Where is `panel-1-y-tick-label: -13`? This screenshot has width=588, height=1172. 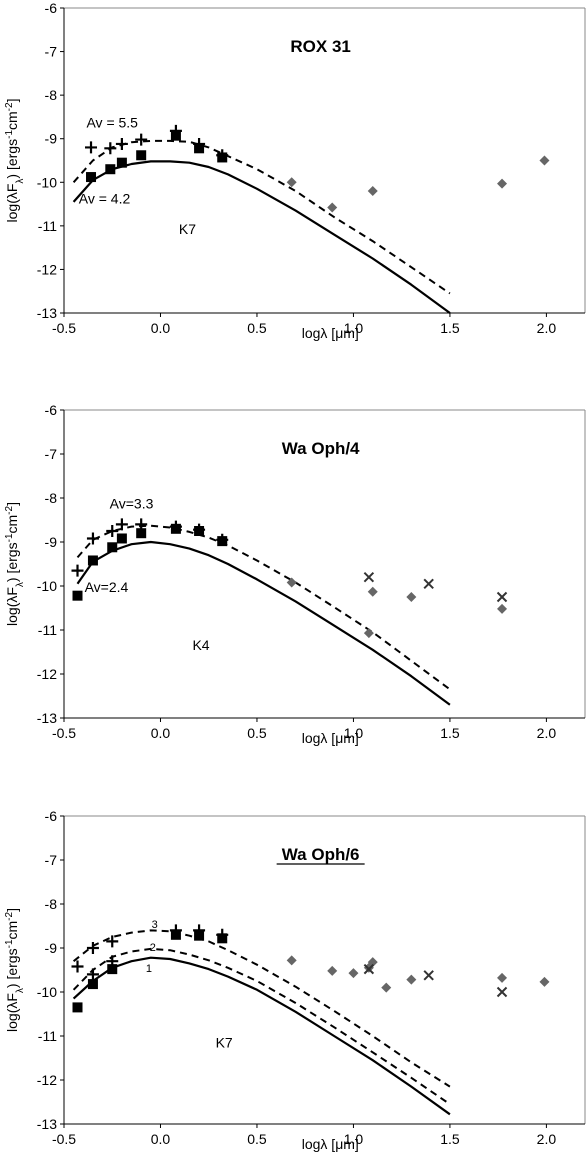 panel-1-y-tick-label: -13 is located at coordinates (47, 313).